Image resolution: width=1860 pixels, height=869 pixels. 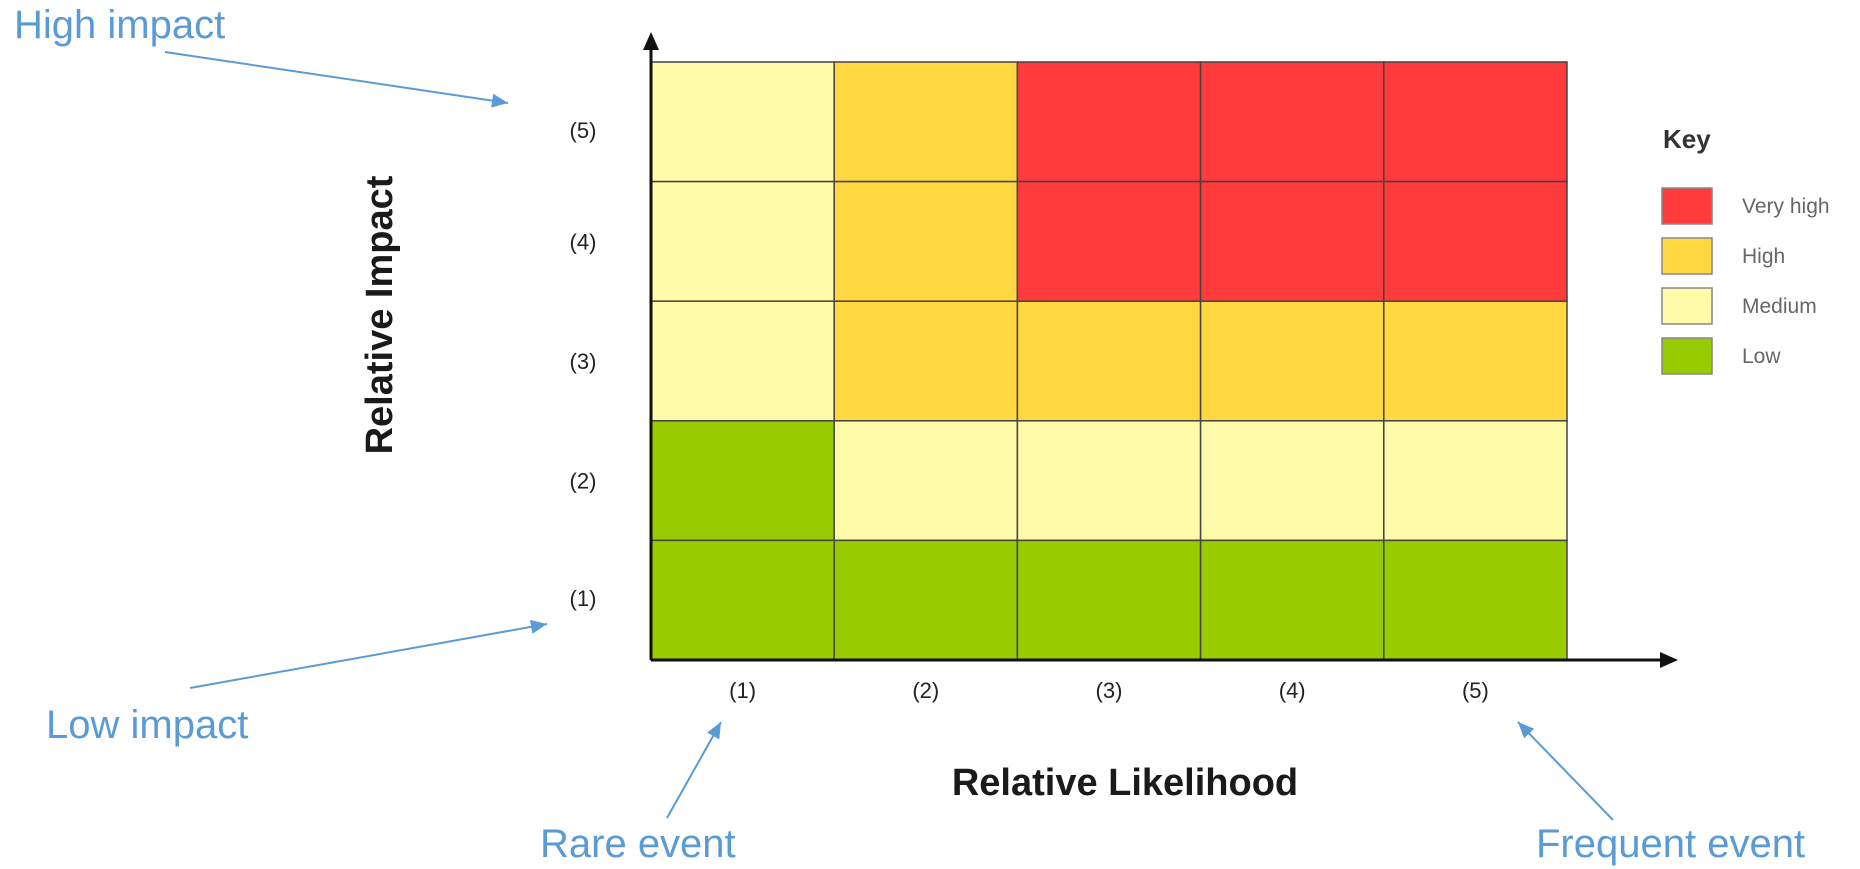 I want to click on legend: Key Very high High Medium Low, so click(x=1746, y=249).